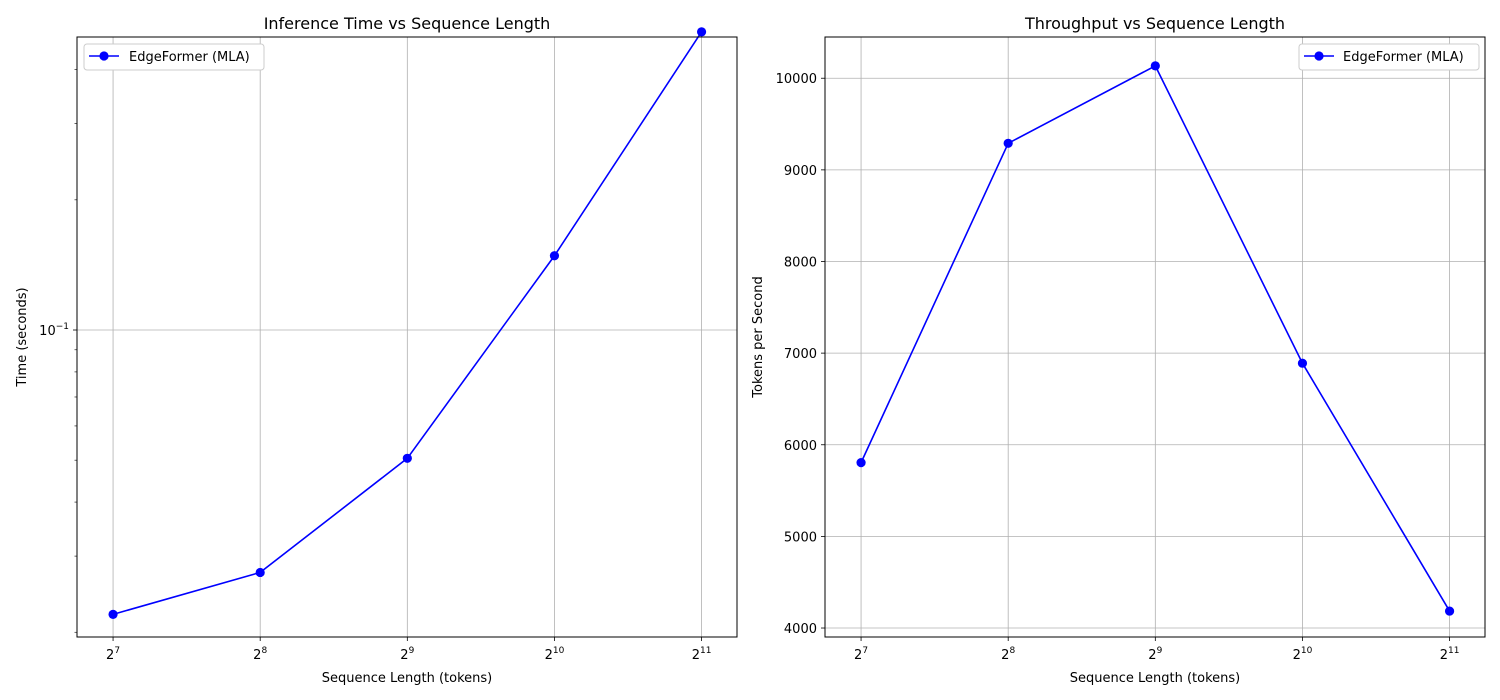 Image resolution: width=1500 pixels, height=700 pixels. What do you see at coordinates (800, 171) in the screenshot?
I see `y-tick-label: 9000` at bounding box center [800, 171].